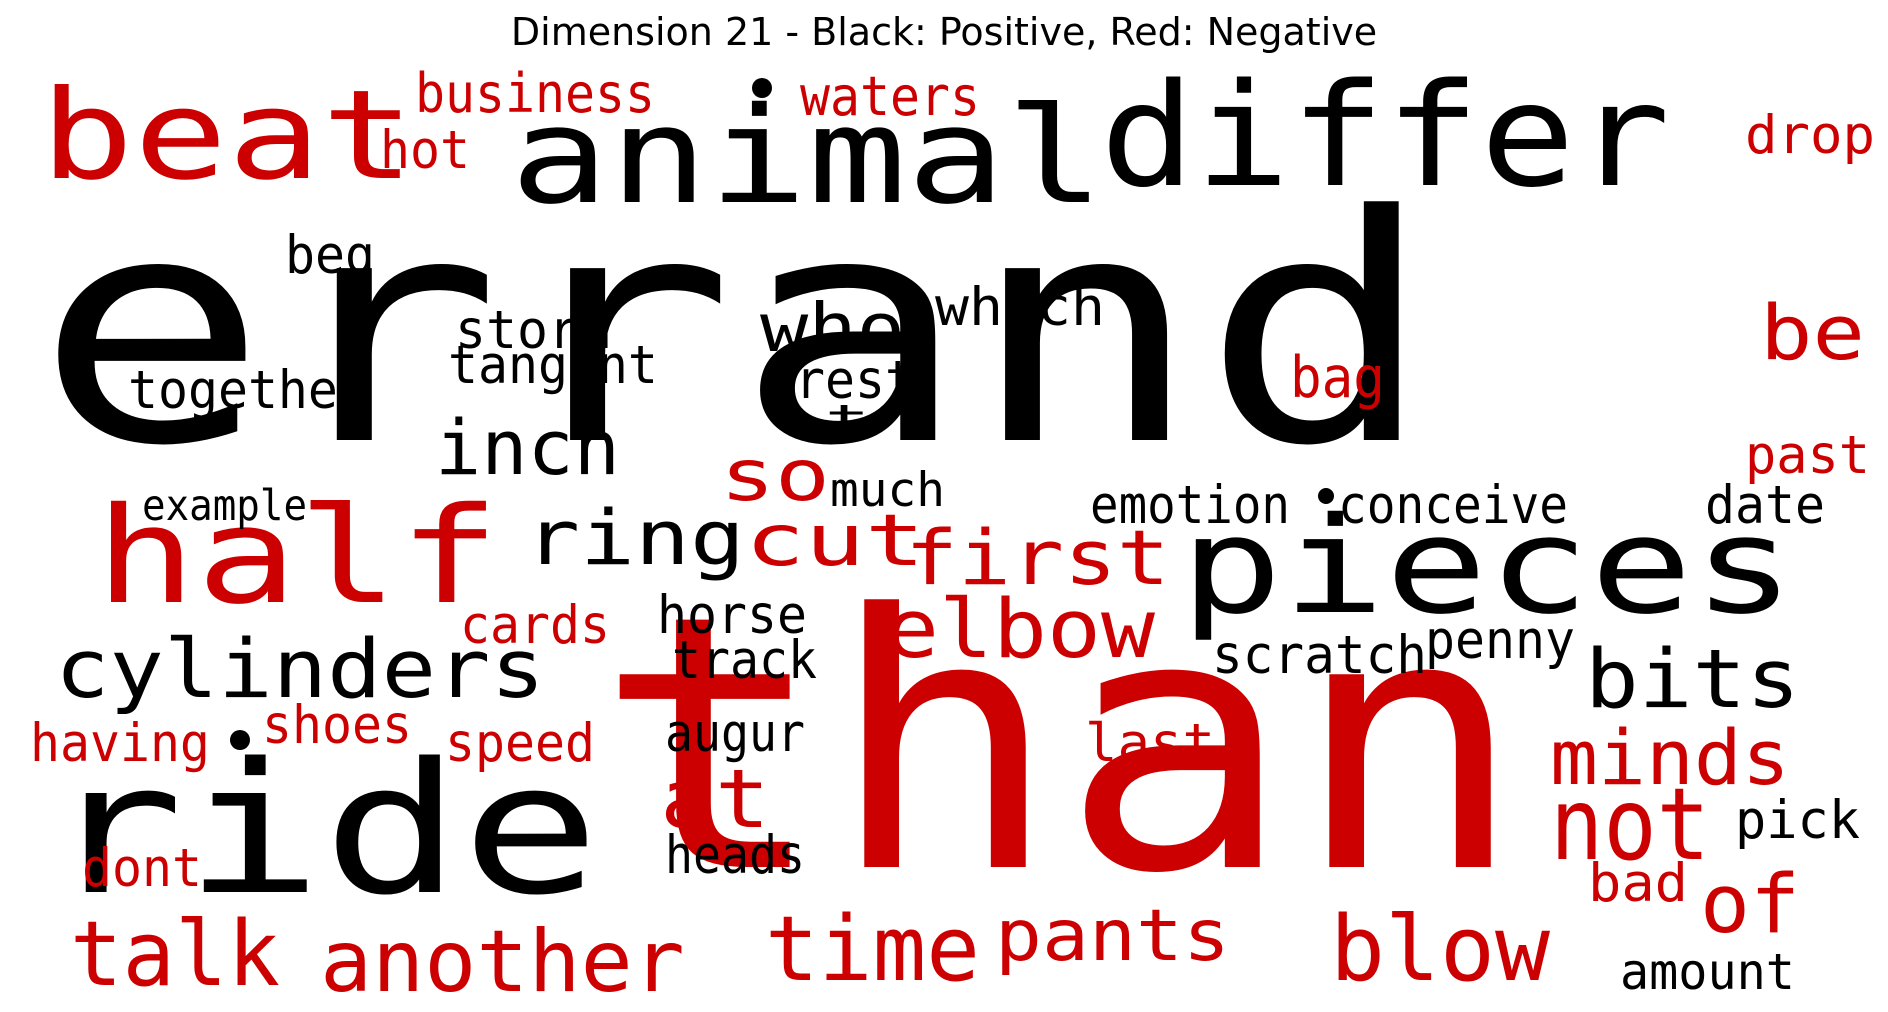 Image resolution: width=1888 pixels, height=1012 pixels. I want to click on word-shoes: shoes, so click(337, 725).